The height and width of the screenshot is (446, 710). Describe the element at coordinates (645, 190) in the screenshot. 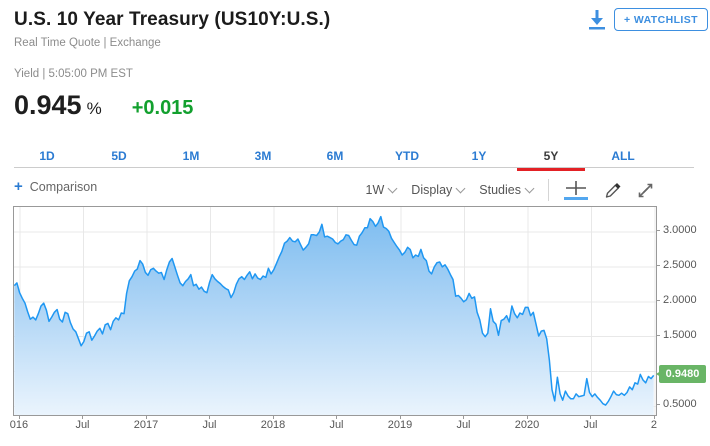

I see `expand-chart-icon` at that location.